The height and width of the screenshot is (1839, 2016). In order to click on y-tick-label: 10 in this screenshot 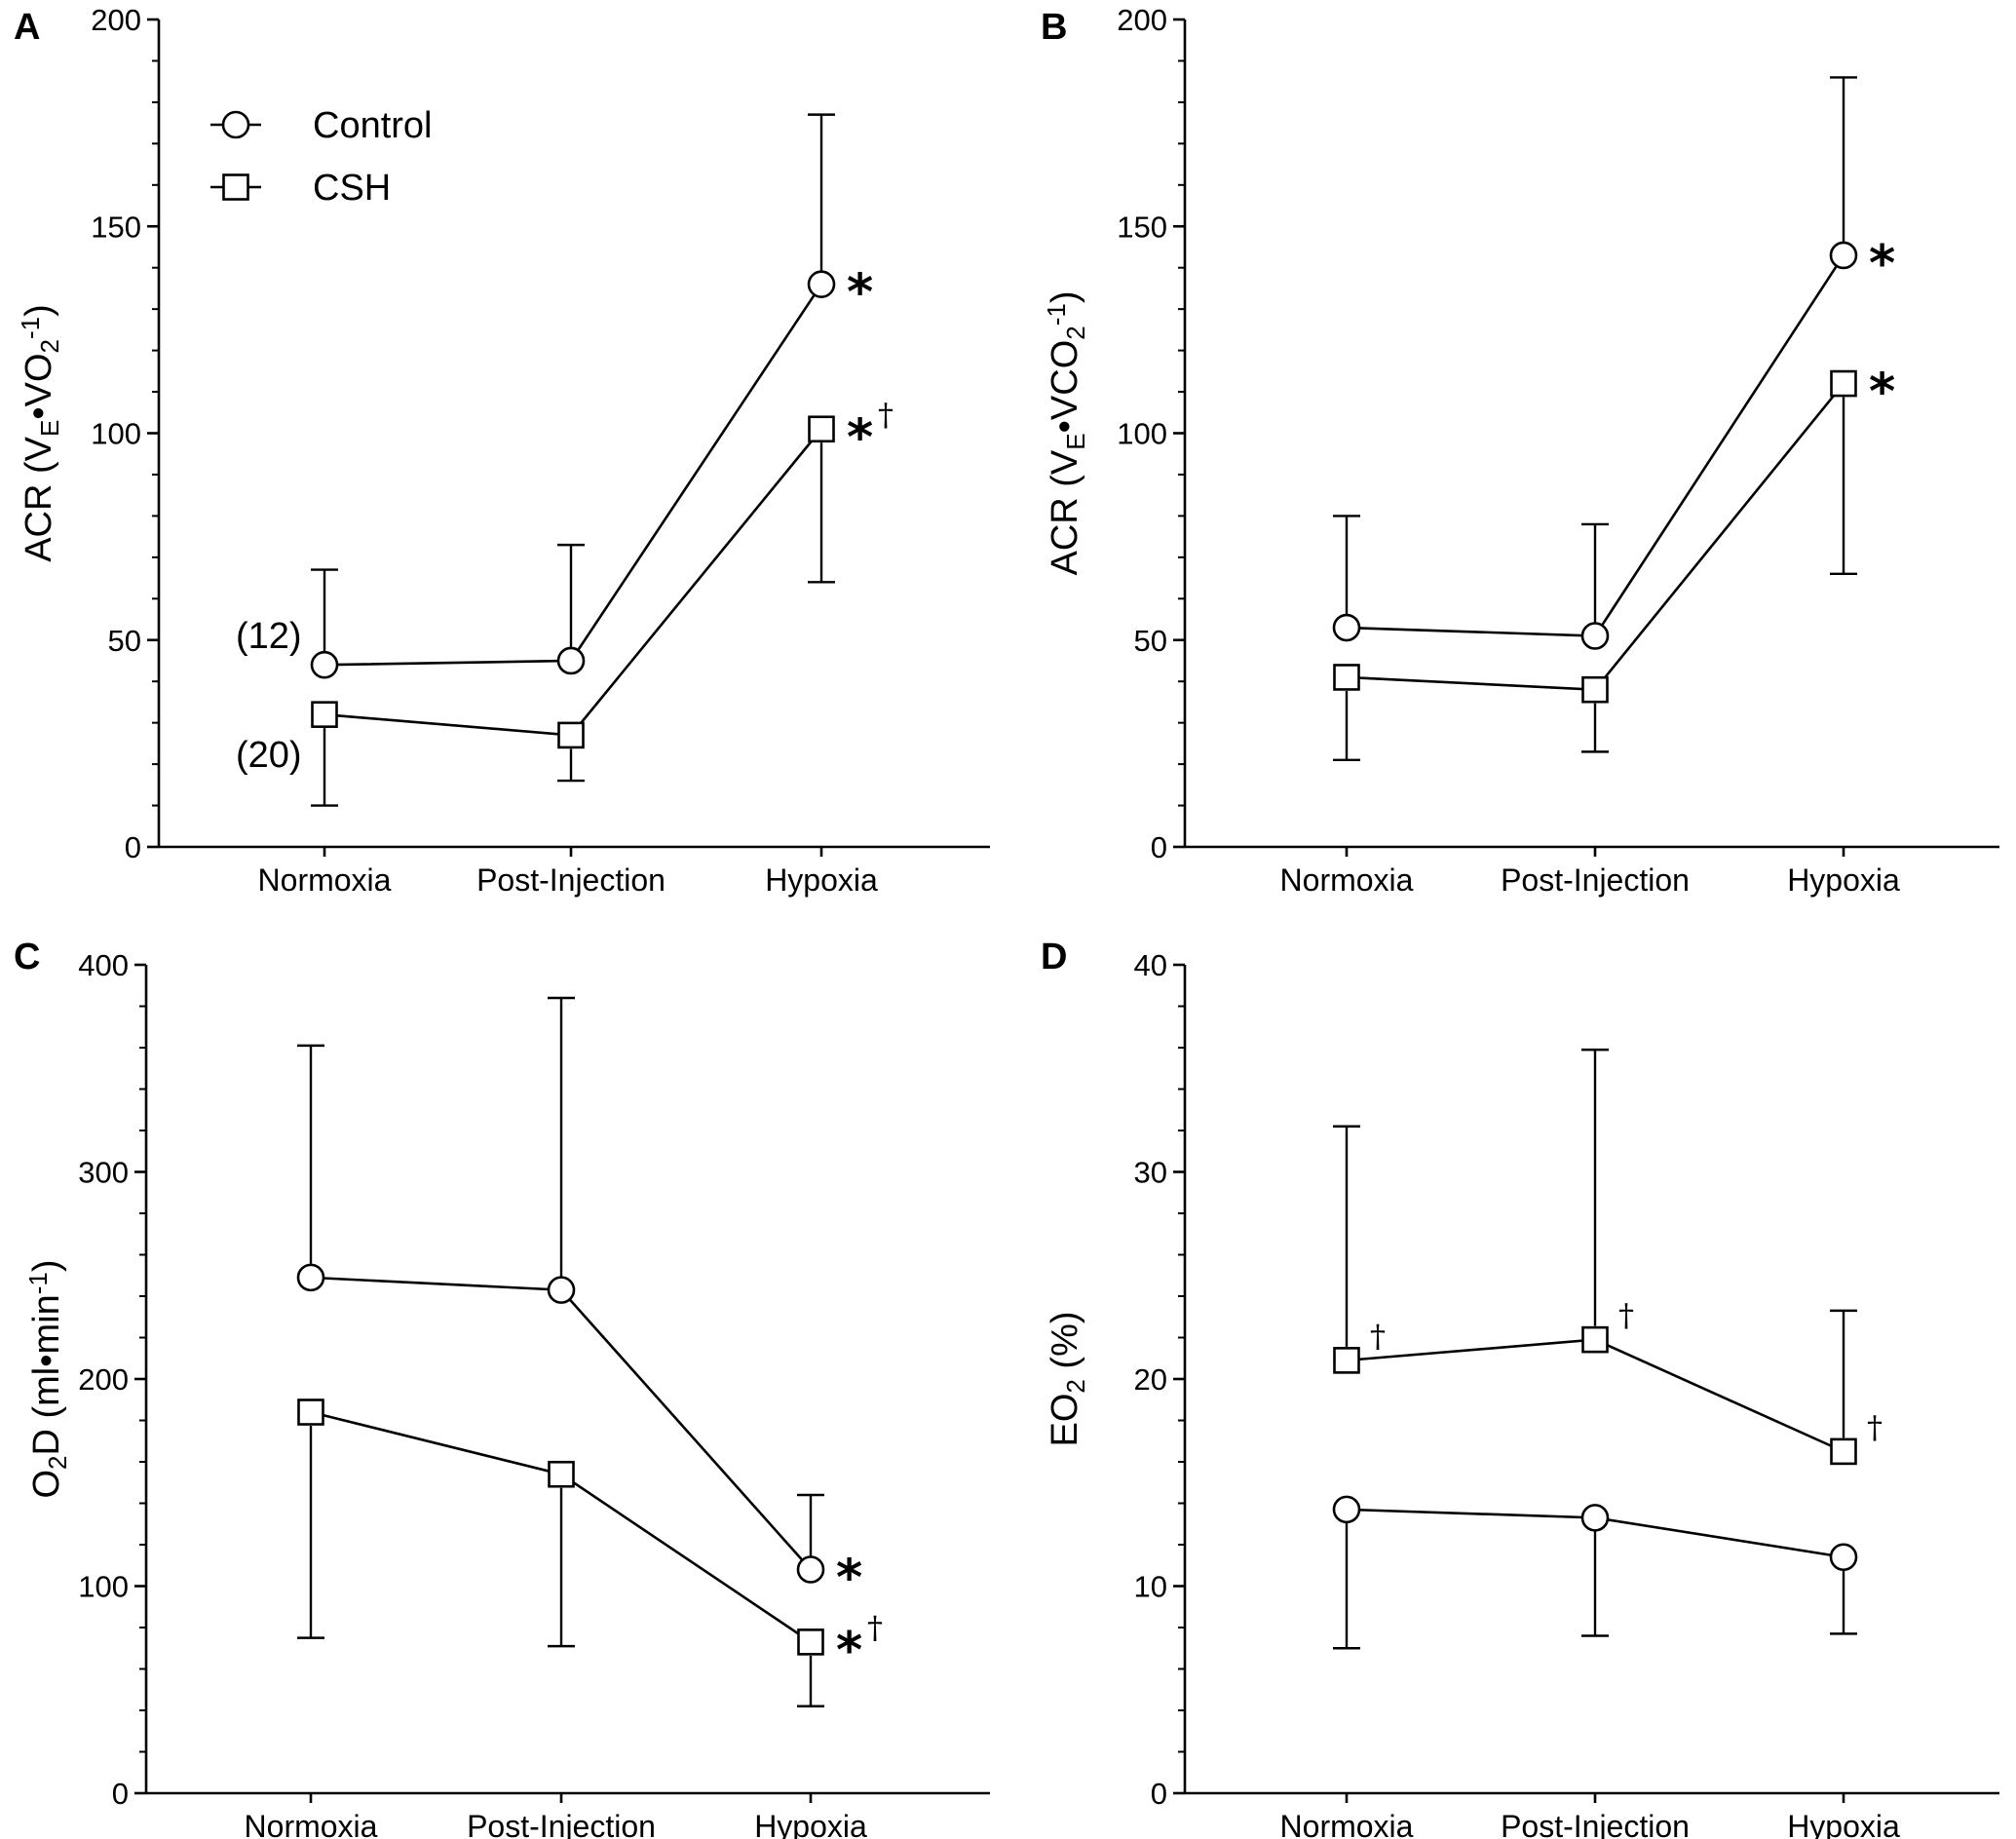, I will do `click(1150, 1587)`.